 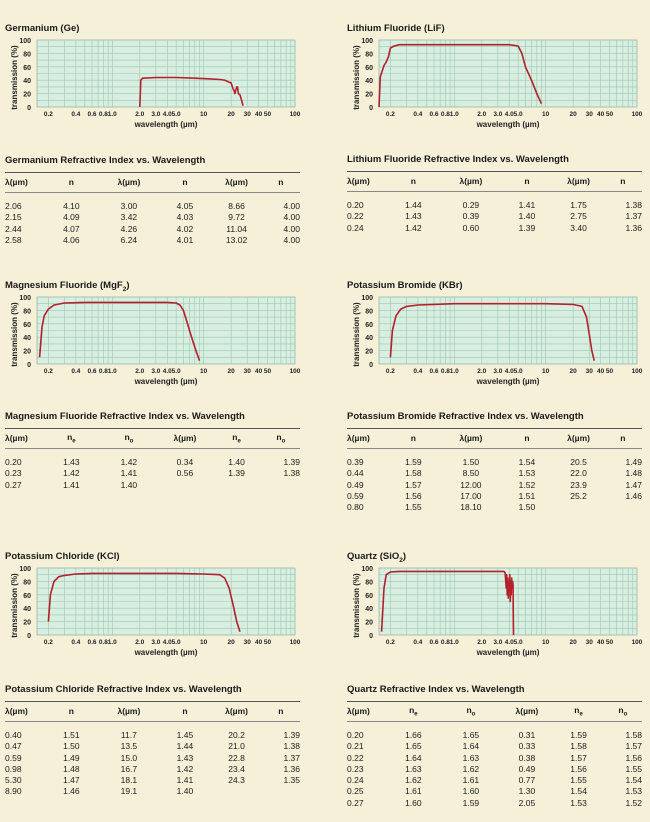 I want to click on x-tick-label: 50, so click(x=268, y=642).